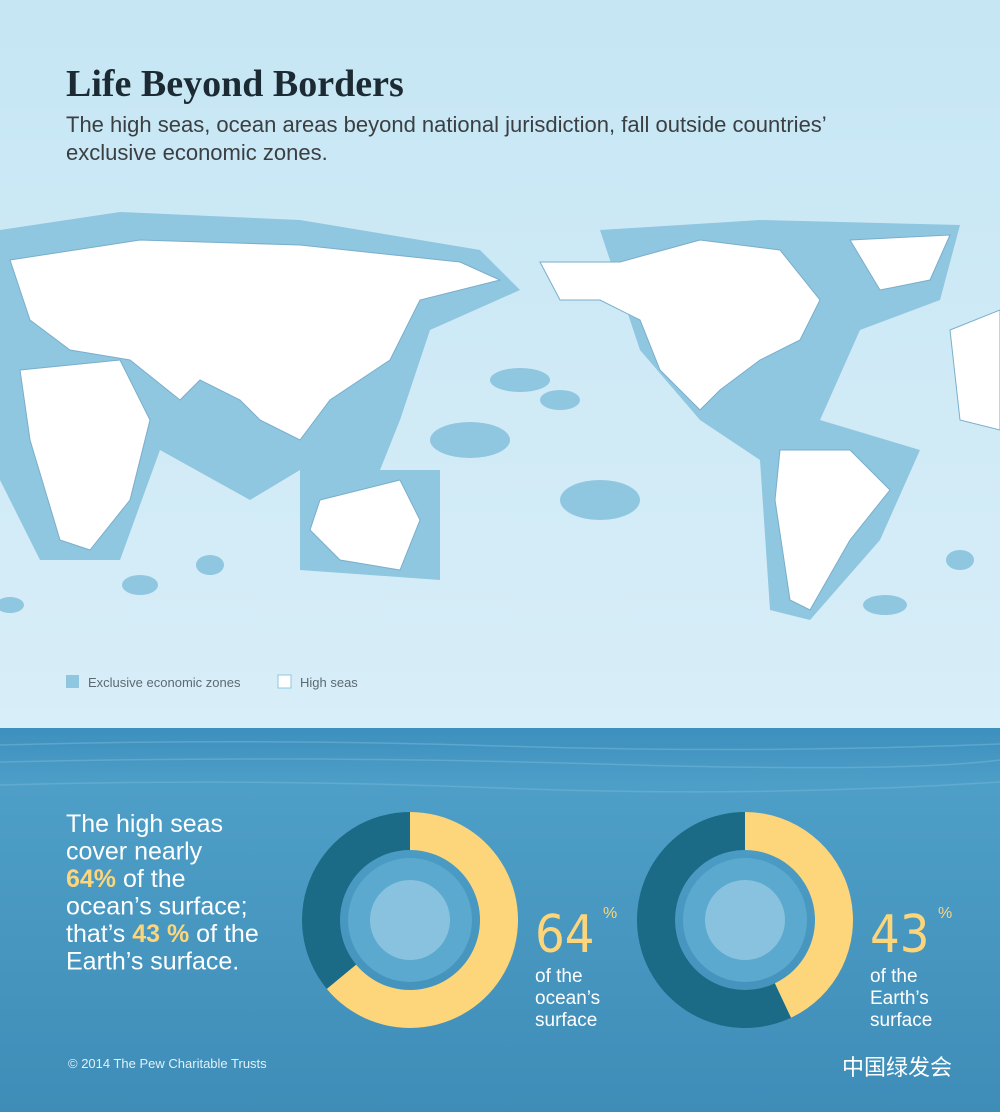 Image resolution: width=1000 pixels, height=1112 pixels. What do you see at coordinates (567, 998) in the screenshot?
I see `caption-line: ocean’s` at bounding box center [567, 998].